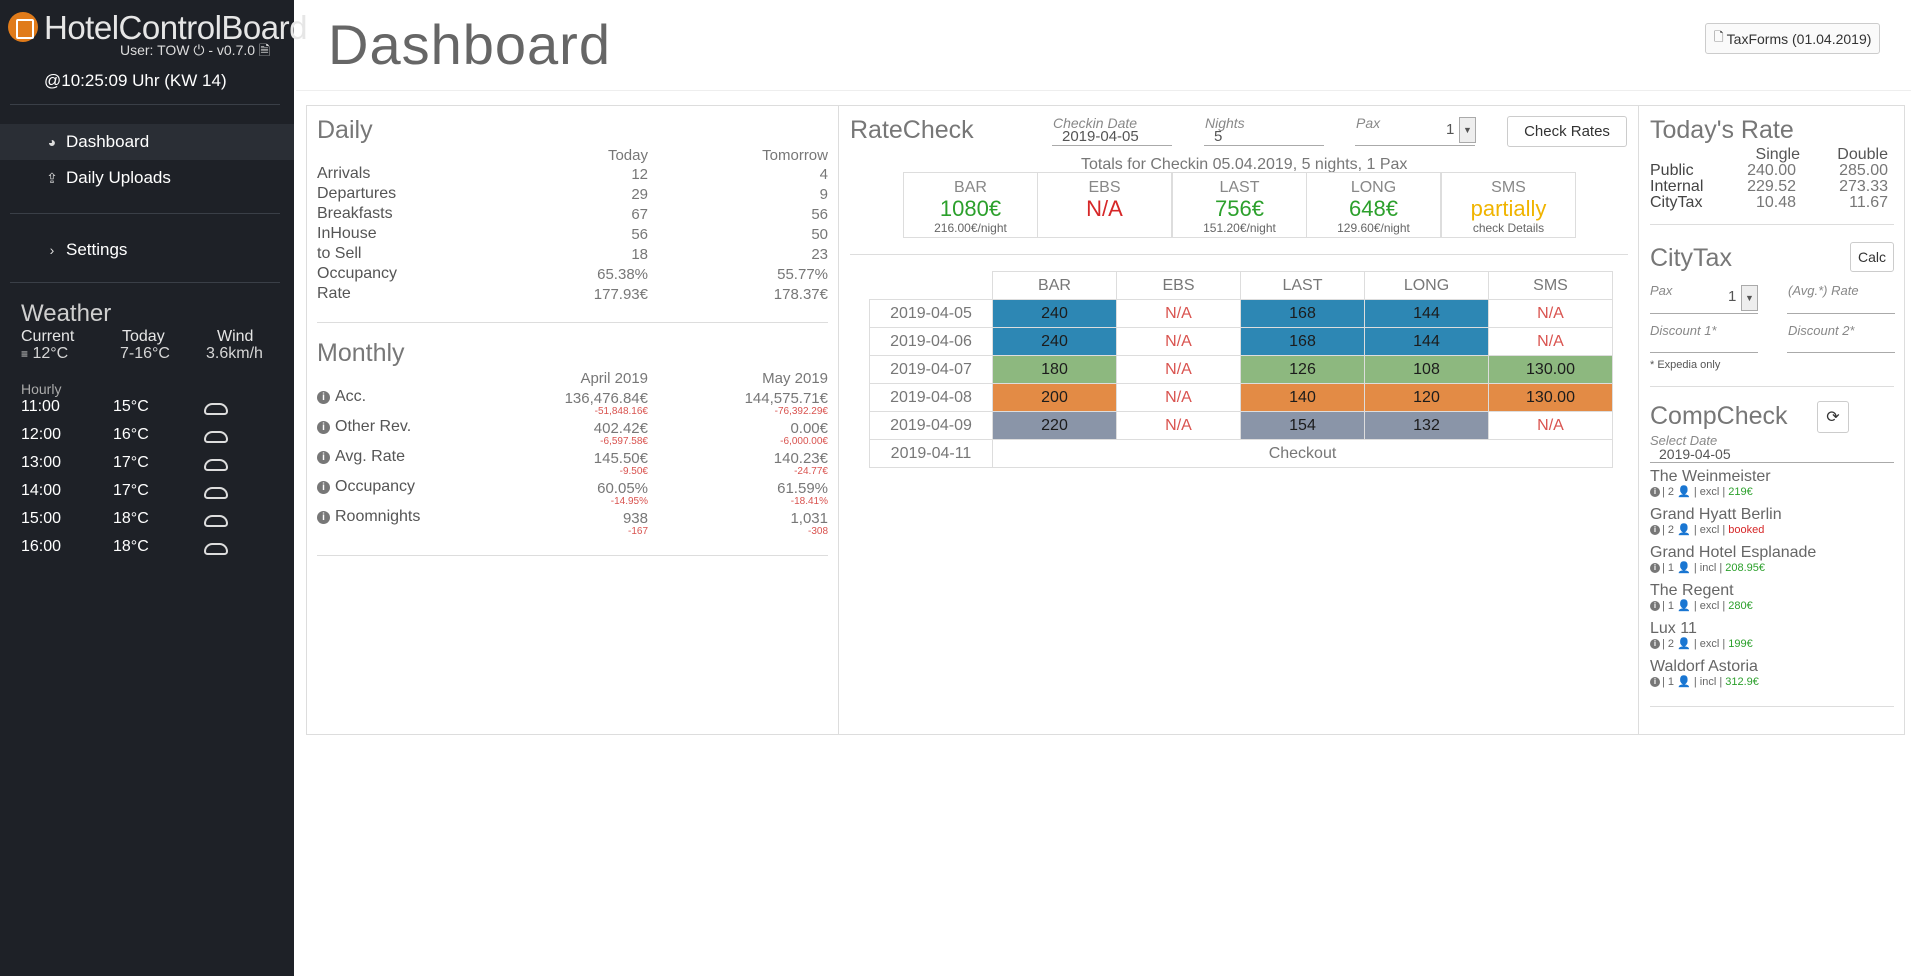 Image resolution: width=1911 pixels, height=976 pixels. What do you see at coordinates (147, 142) in the screenshot?
I see `nav-dashboard: ◕ Dashboard` at bounding box center [147, 142].